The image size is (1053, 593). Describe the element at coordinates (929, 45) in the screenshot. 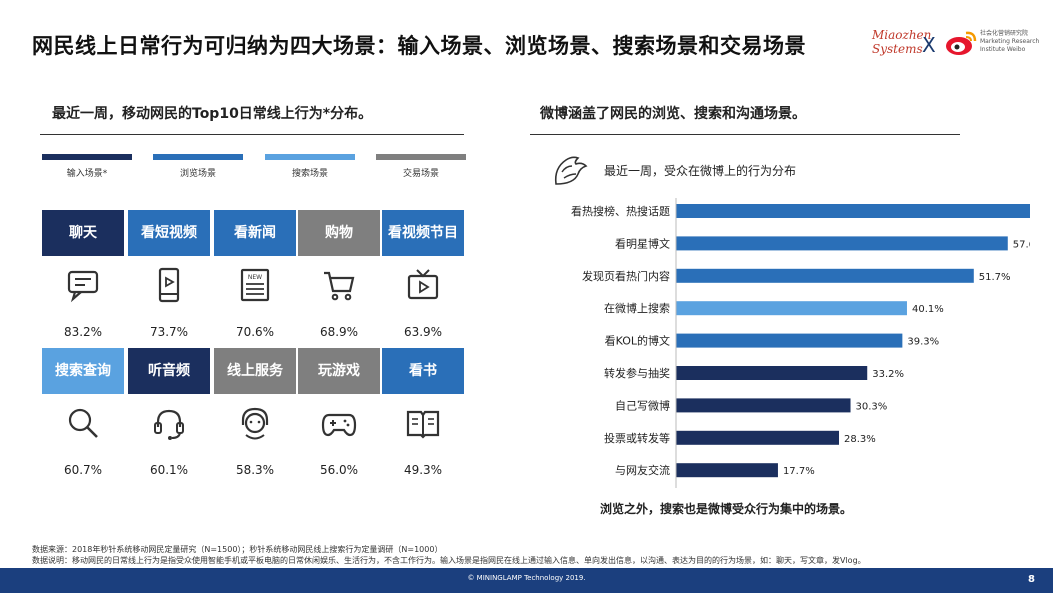

I see `logo-separator: X` at that location.